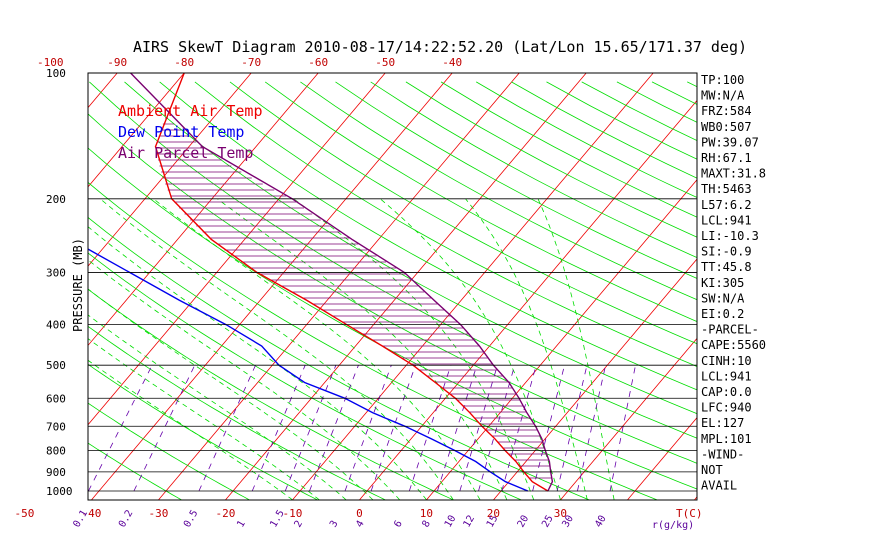  What do you see at coordinates (568, 522) in the screenshot?
I see `mixing-ratio-label: 30` at bounding box center [568, 522].